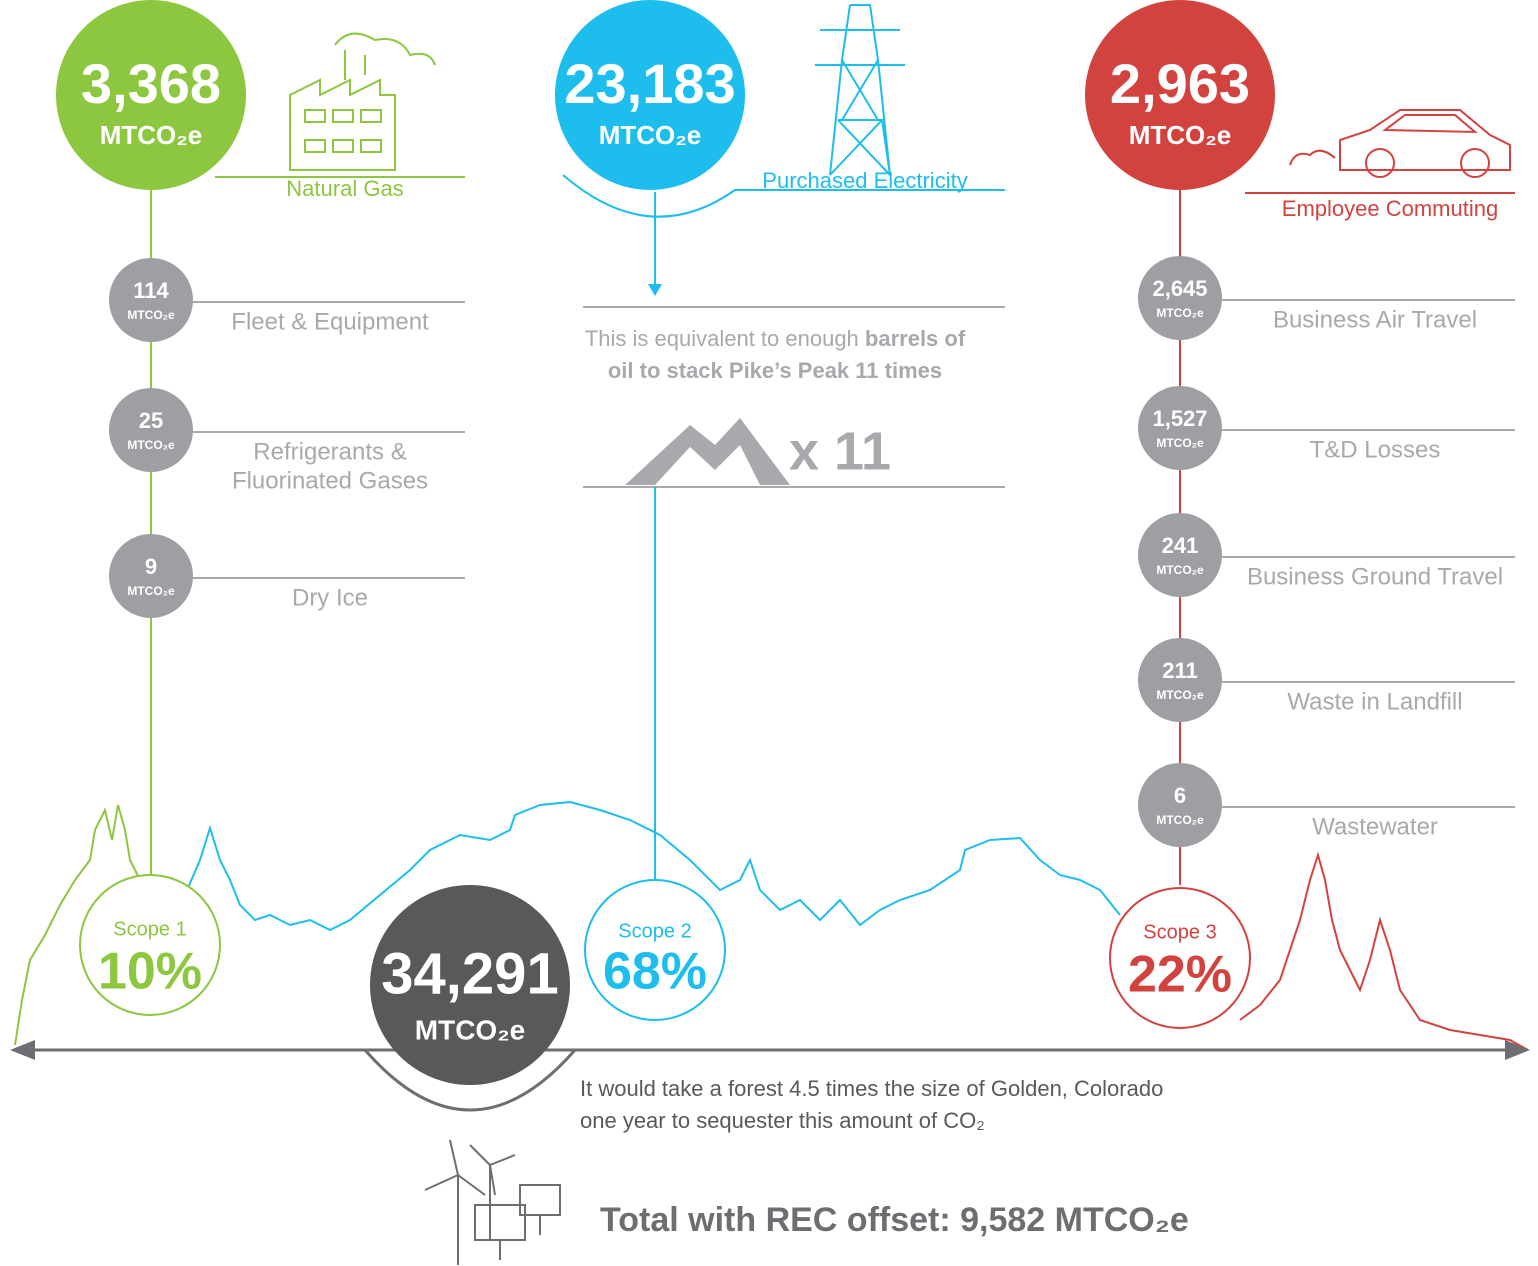 Image resolution: width=1538 pixels, height=1266 pixels. Describe the element at coordinates (150, 972) in the screenshot. I see `scope-percent: 10%` at that location.